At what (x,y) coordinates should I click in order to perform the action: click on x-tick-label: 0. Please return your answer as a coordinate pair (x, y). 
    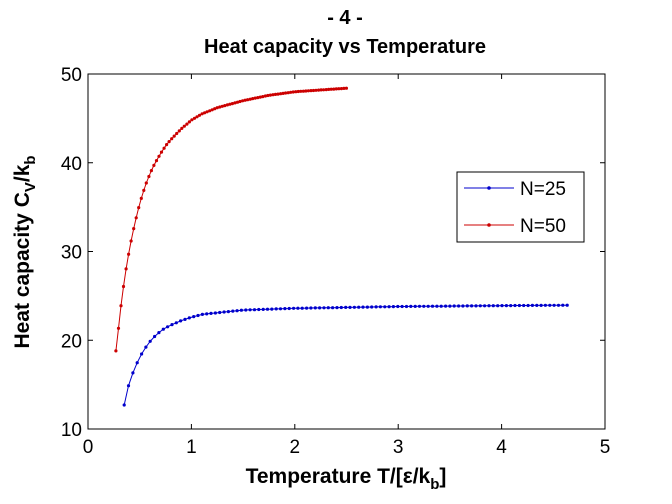
    Looking at the image, I should click on (88, 447).